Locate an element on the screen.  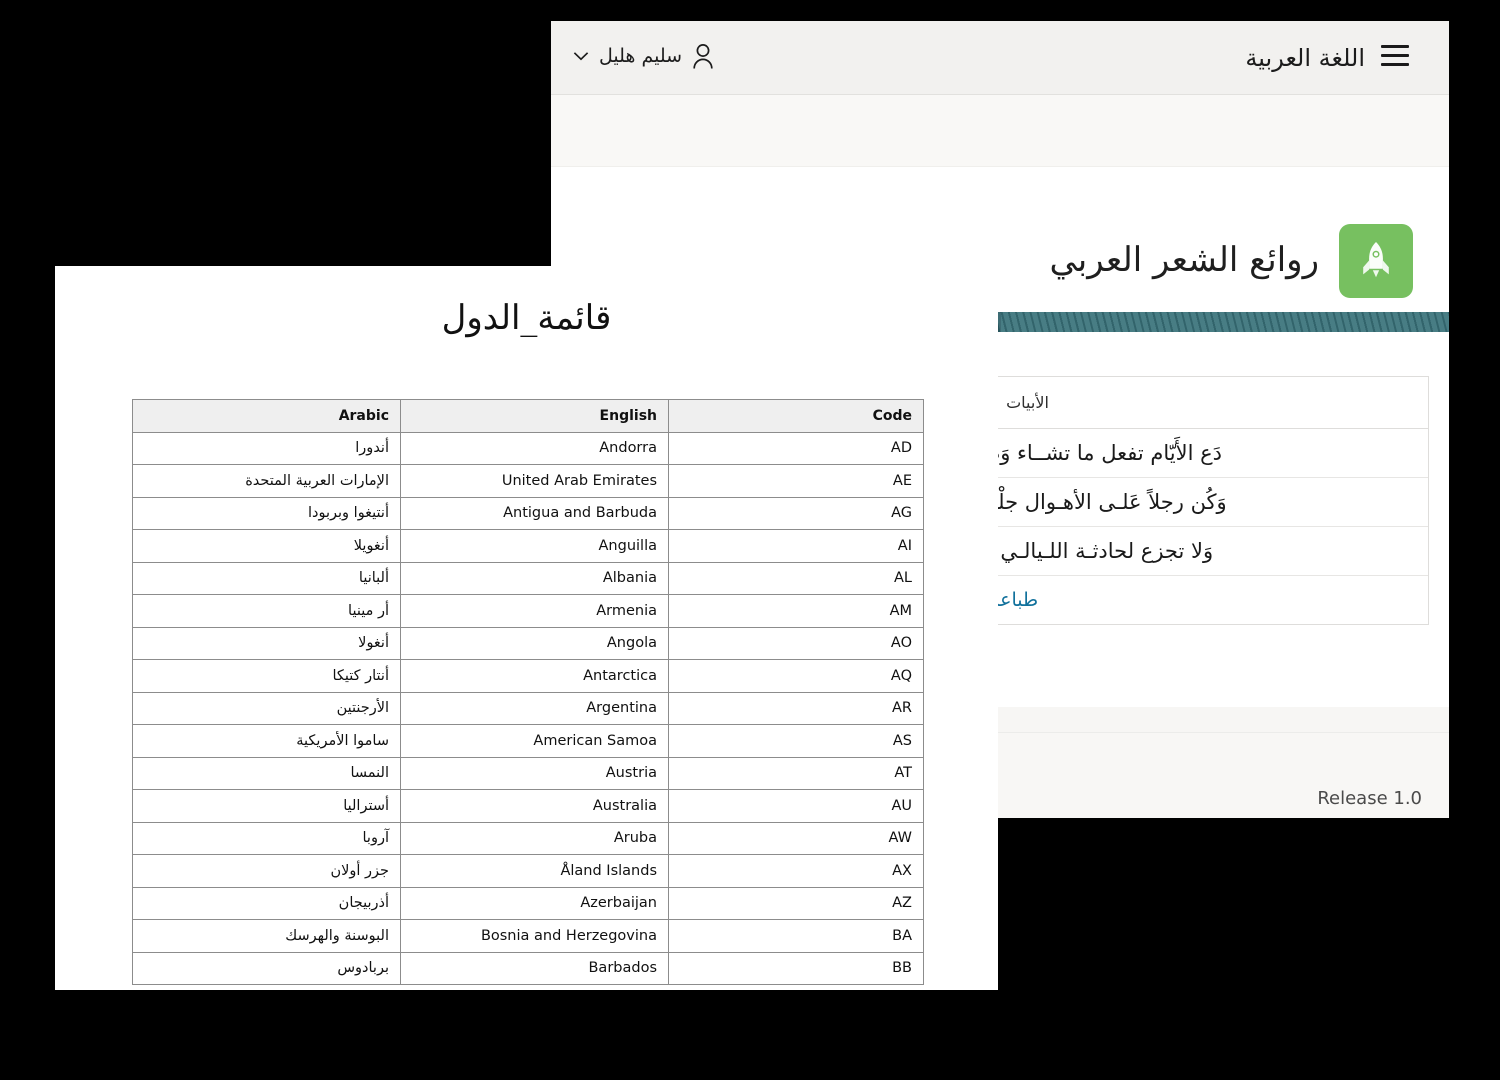
cell-code: AU is located at coordinates (796, 806).